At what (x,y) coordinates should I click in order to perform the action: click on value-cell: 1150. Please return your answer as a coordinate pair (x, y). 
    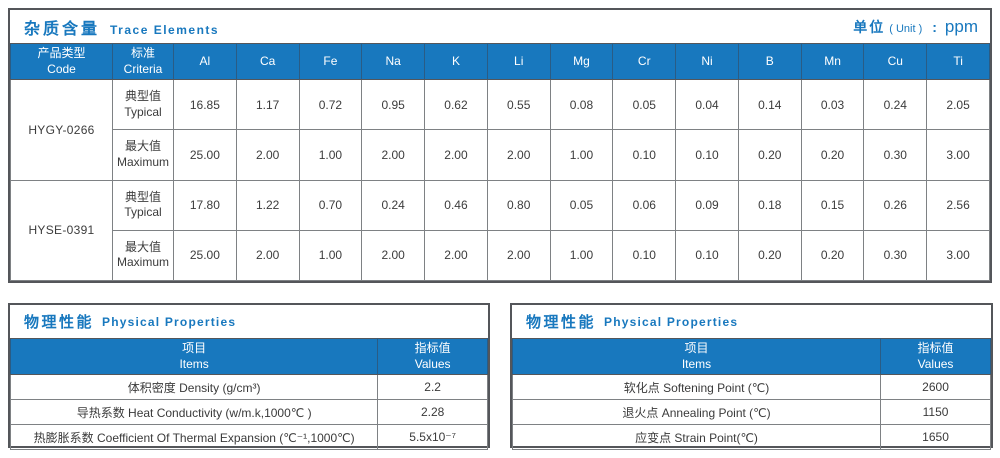
    Looking at the image, I should click on (935, 412).